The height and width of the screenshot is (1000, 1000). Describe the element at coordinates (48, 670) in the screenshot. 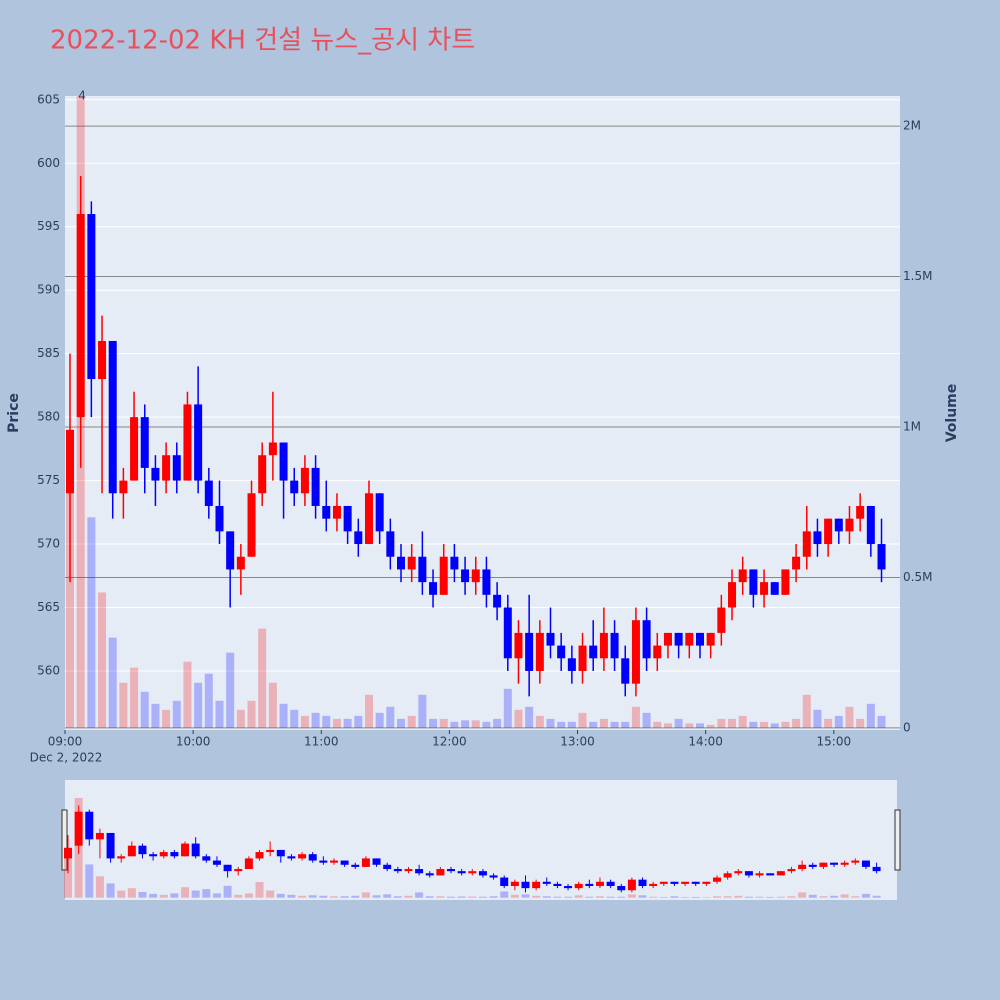

I see `y-tick-label: 560` at that location.